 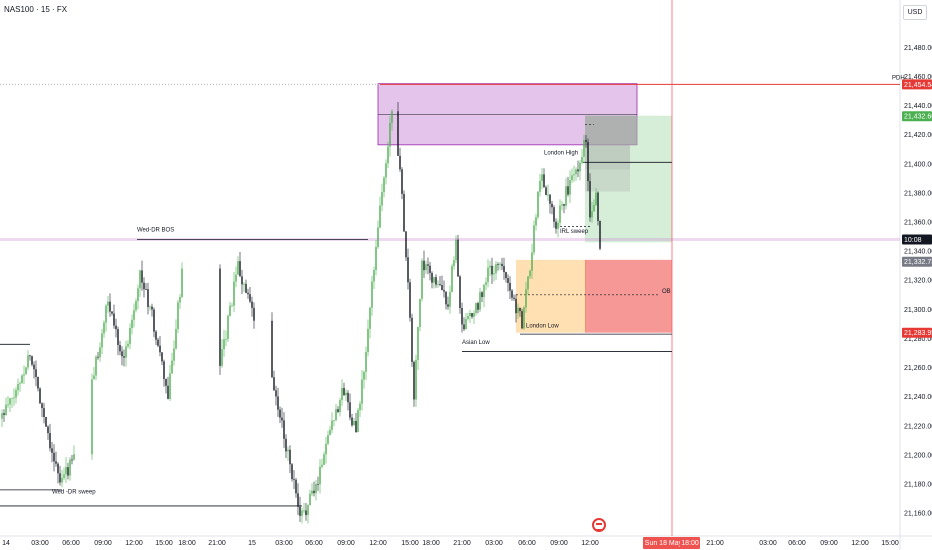 What do you see at coordinates (918, 514) in the screenshot?
I see `y-tick-label: 21,160.00` at bounding box center [918, 514].